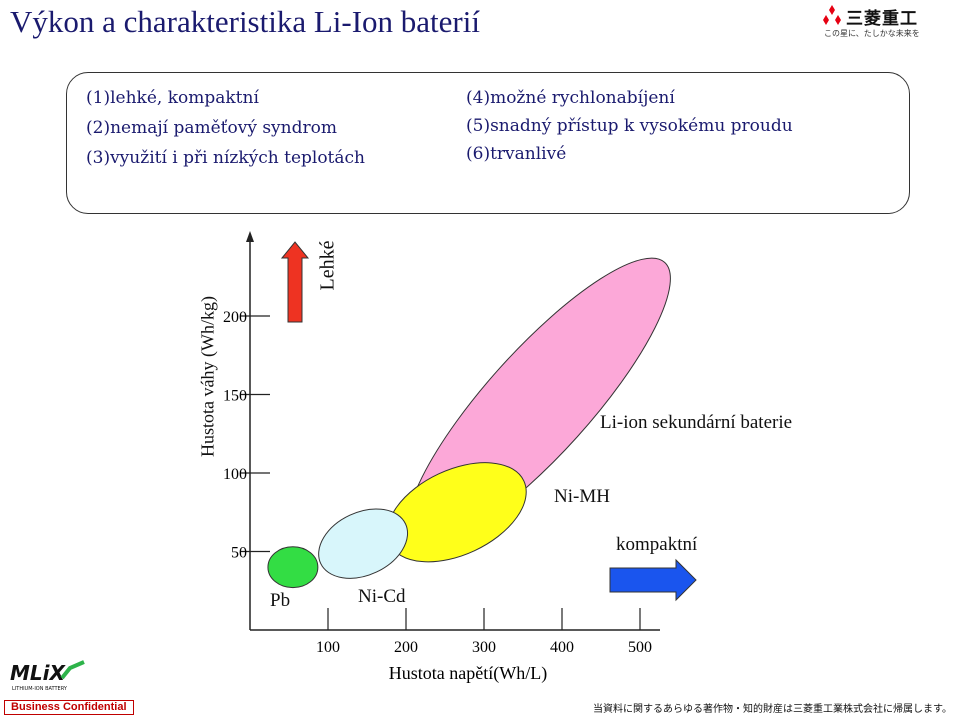 The width and height of the screenshot is (960, 715). I want to click on y-tick-label: 200, so click(235, 317).